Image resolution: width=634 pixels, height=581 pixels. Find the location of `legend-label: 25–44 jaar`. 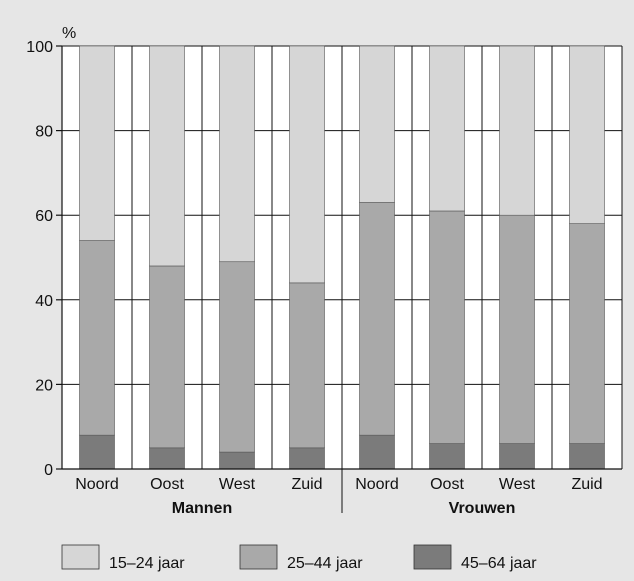

legend-label: 25–44 jaar is located at coordinates (325, 563).